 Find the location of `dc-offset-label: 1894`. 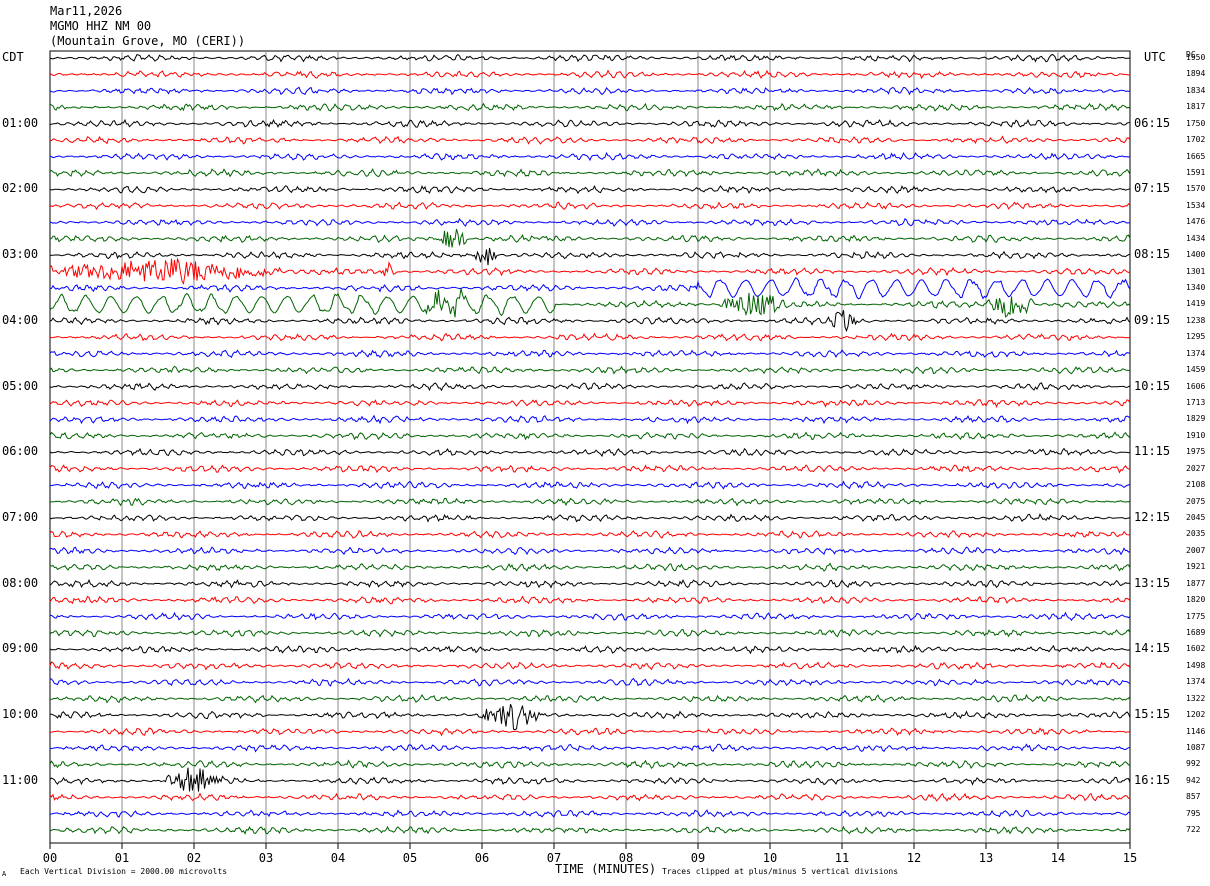

dc-offset-label: 1894 is located at coordinates (1196, 74).